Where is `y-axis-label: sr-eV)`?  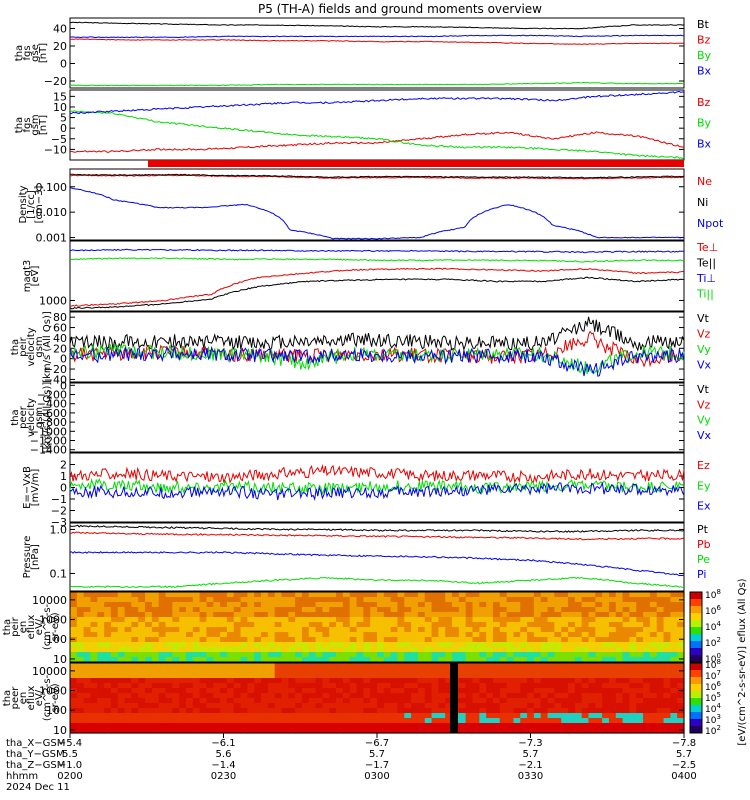
y-axis-label: sr-eV) is located at coordinates (55, 626).